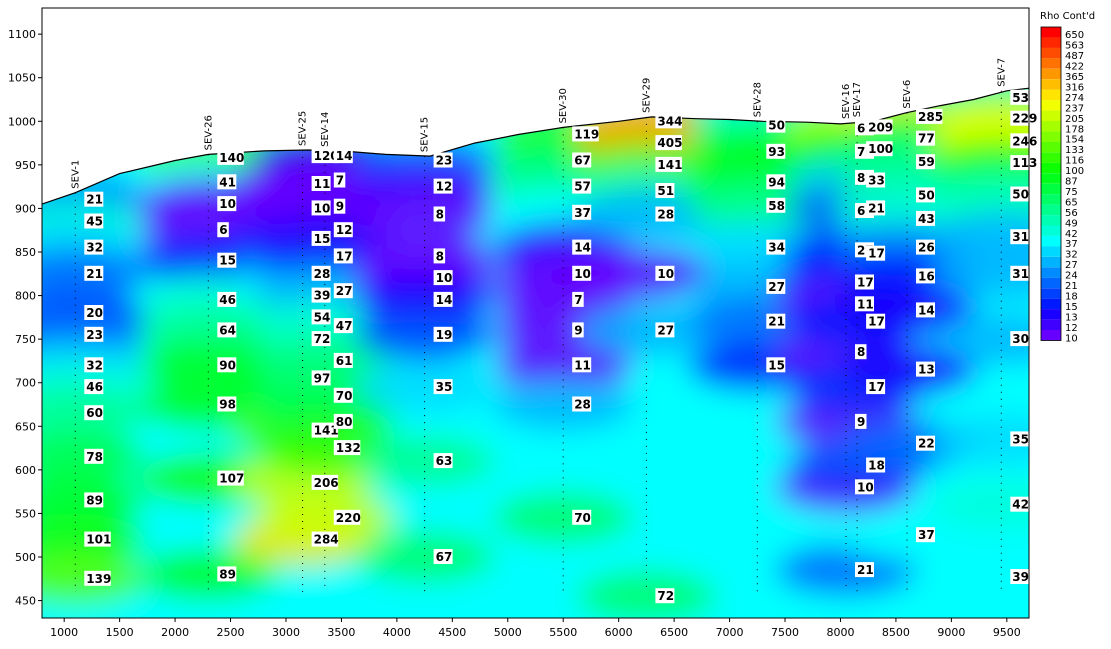 The width and height of the screenshot is (1111, 649). I want to click on x-tick-label: 4000, so click(397, 632).